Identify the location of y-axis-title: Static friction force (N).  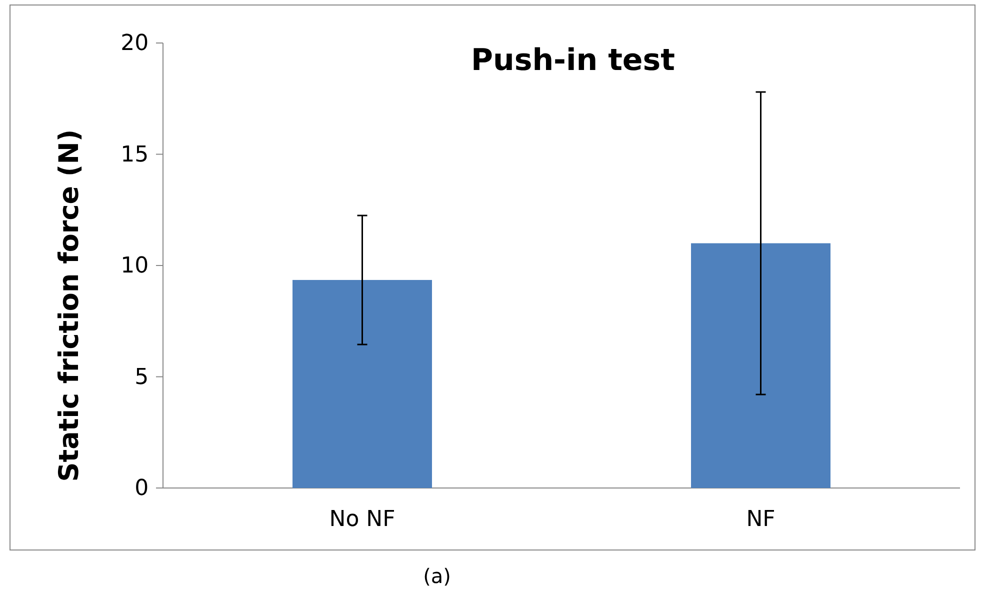
(69, 305).